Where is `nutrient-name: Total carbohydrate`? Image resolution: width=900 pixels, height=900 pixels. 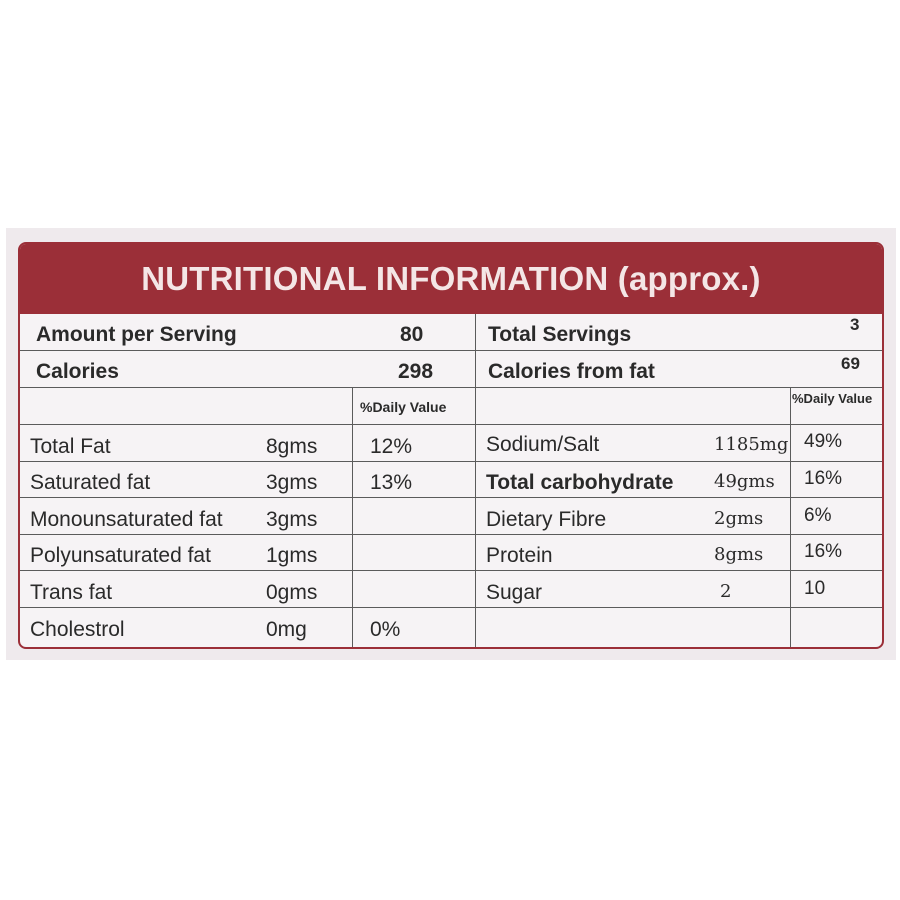
nutrient-name: Total carbohydrate is located at coordinates (580, 482).